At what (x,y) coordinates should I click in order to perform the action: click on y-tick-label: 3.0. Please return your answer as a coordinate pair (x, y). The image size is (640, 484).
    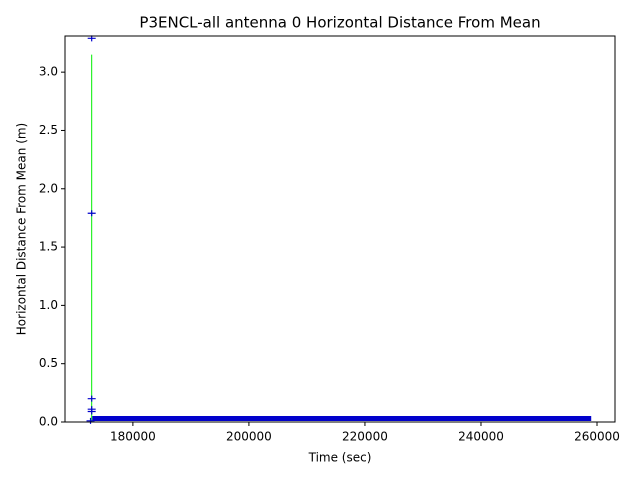
    Looking at the image, I should click on (48, 72).